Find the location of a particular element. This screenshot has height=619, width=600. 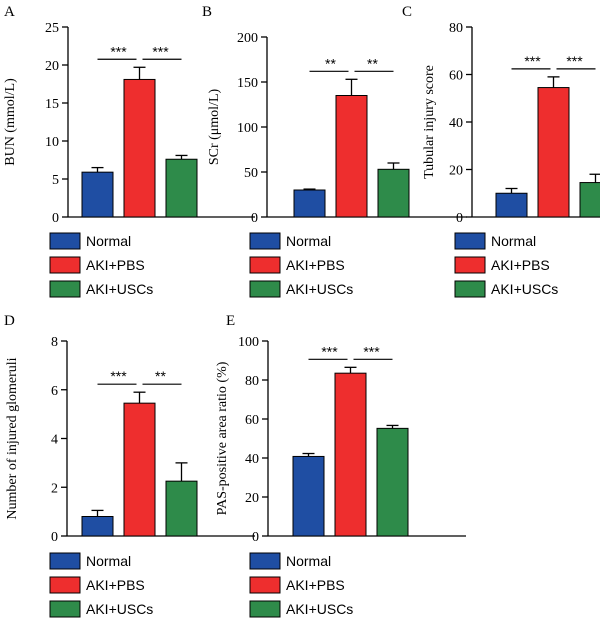

y-tick-label: 25 is located at coordinates (52, 28).